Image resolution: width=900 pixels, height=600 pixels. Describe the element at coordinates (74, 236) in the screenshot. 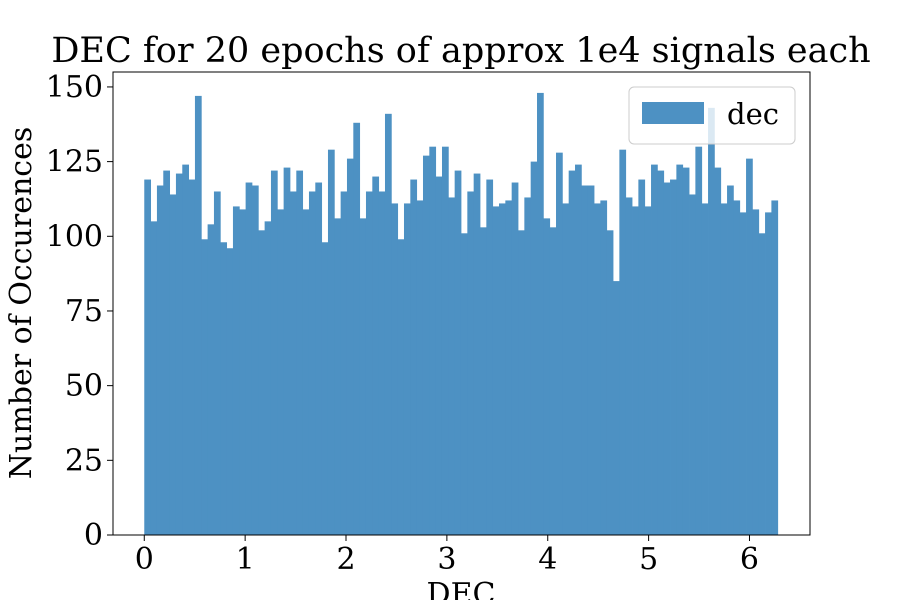

I see `y-tick-label: 100` at that location.